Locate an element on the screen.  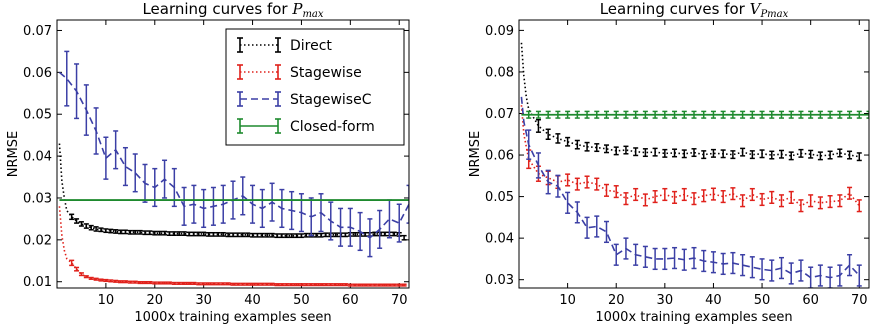
x-tick-label: 30 is located at coordinates (203, 300).